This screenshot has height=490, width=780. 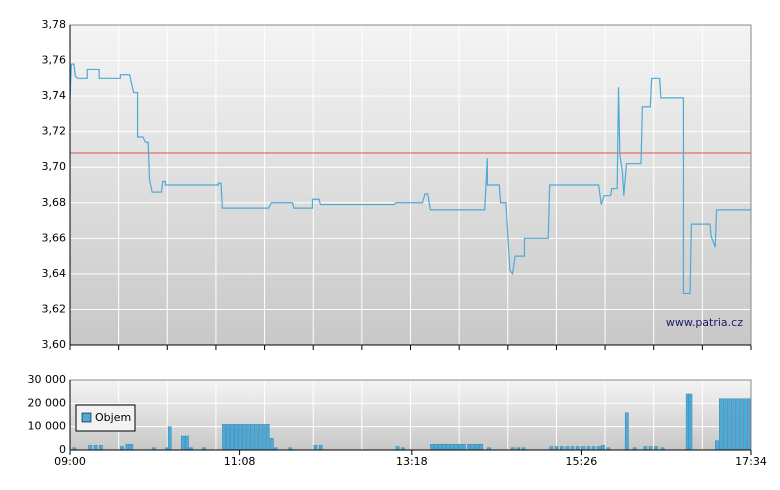 I want to click on y-tick-label: 30 000, so click(x=47, y=379).